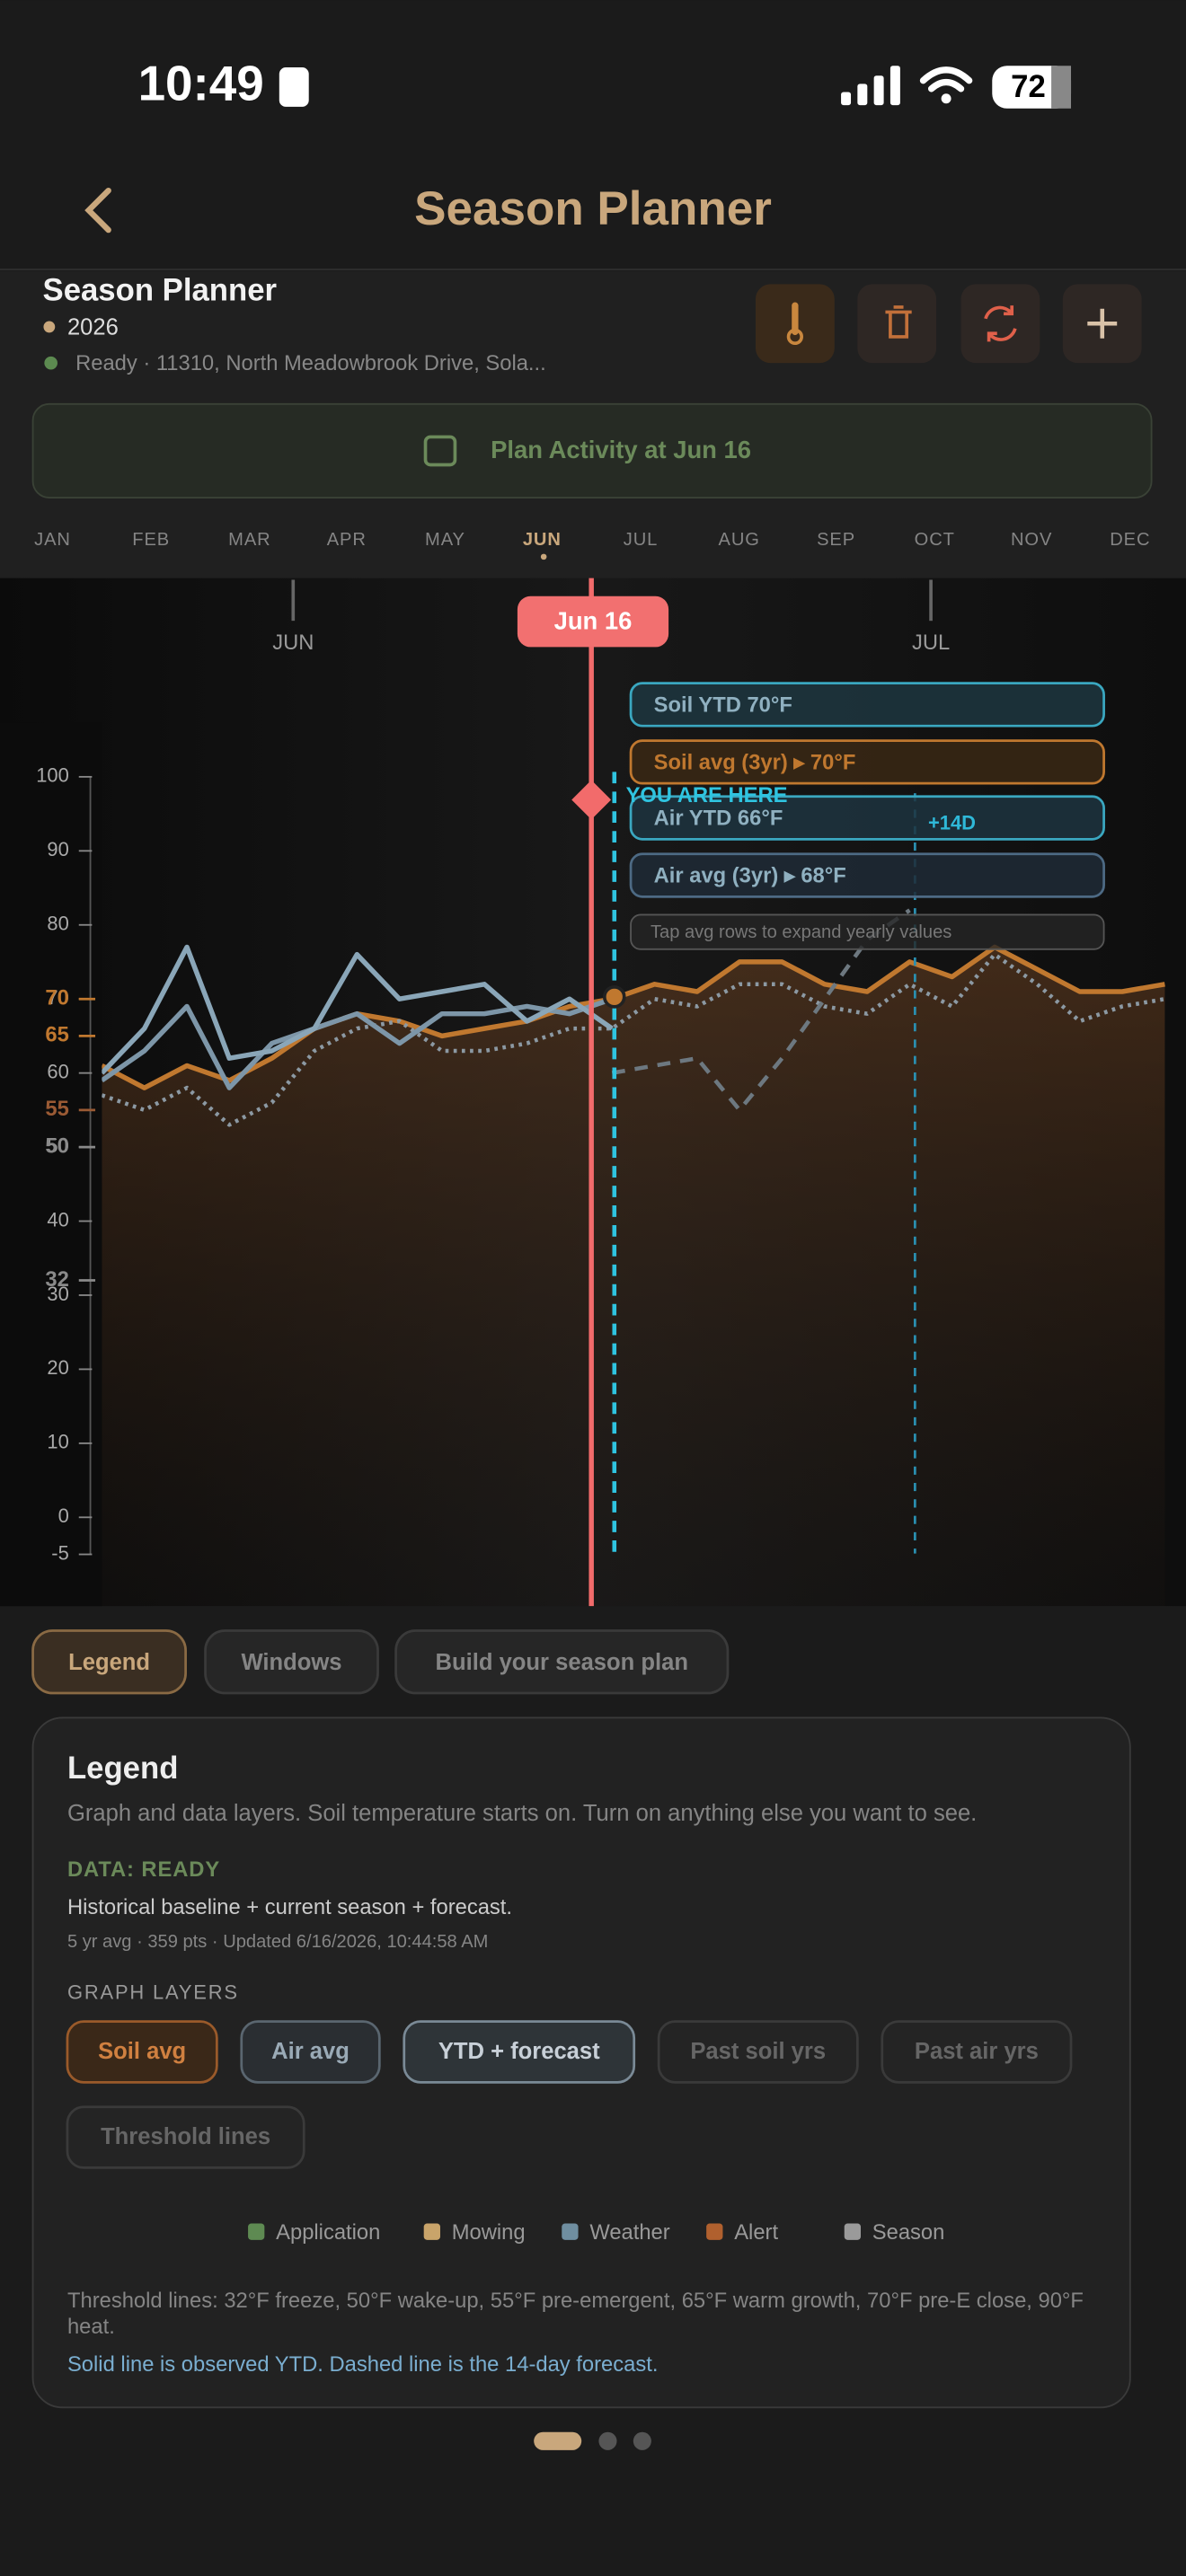  I want to click on y-tick-label: 60, so click(57, 1071).